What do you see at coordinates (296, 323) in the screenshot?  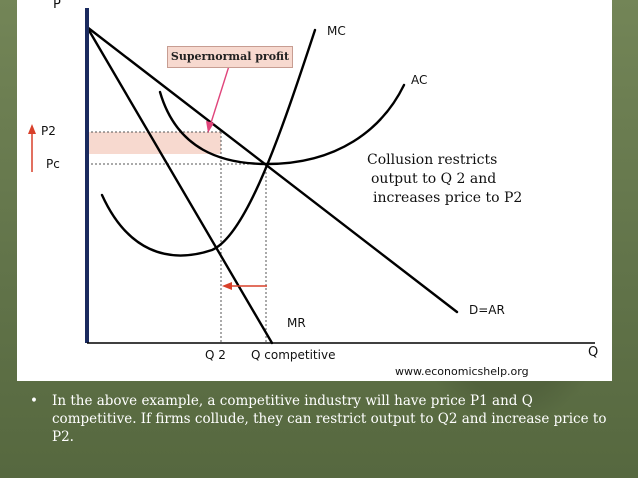 I see `mr-label: MR` at bounding box center [296, 323].